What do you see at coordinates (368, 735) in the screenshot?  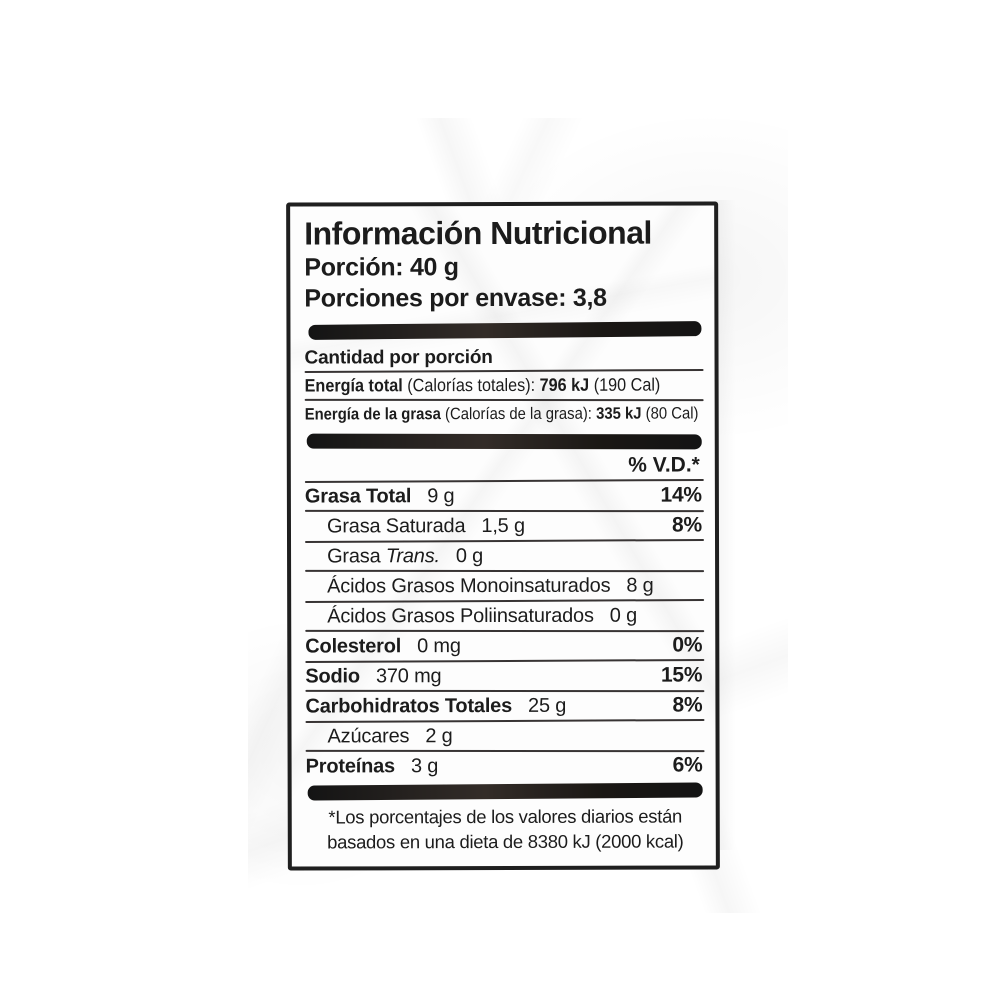 I see `nutrient-name: Azúcares` at bounding box center [368, 735].